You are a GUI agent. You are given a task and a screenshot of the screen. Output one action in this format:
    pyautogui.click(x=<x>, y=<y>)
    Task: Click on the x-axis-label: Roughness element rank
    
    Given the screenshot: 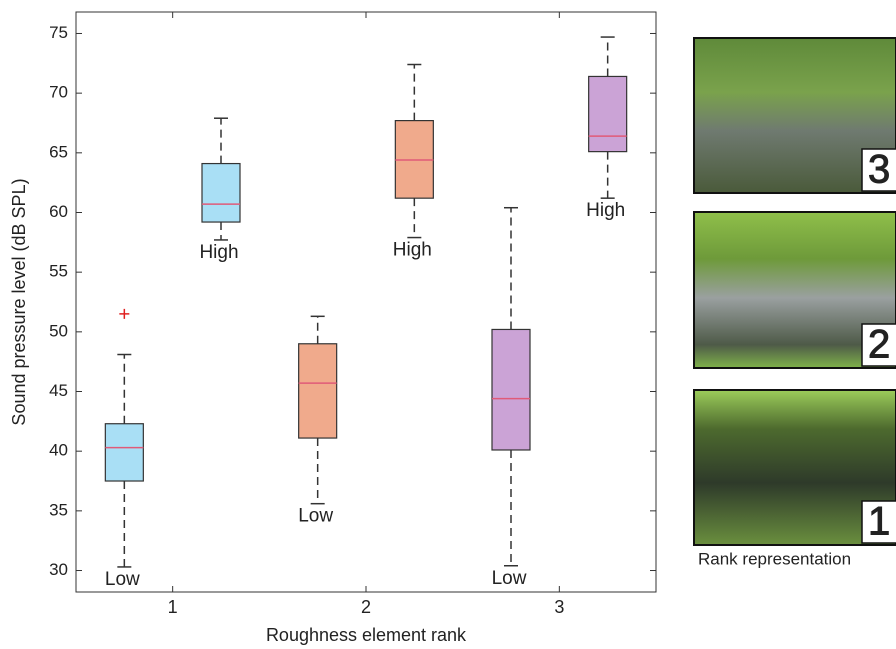 What is the action you would take?
    pyautogui.click(x=366, y=635)
    